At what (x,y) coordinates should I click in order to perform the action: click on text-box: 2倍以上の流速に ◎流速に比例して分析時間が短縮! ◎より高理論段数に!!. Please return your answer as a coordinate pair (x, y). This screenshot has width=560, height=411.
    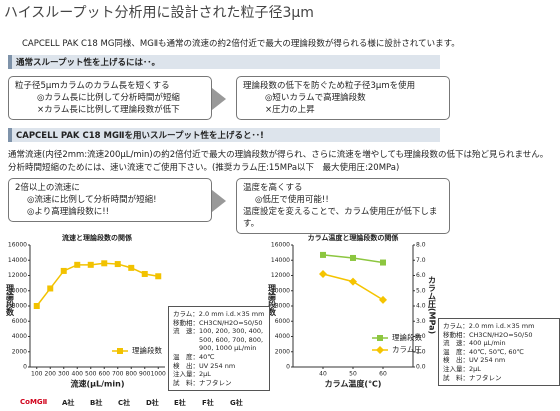
    Looking at the image, I should click on (110, 200).